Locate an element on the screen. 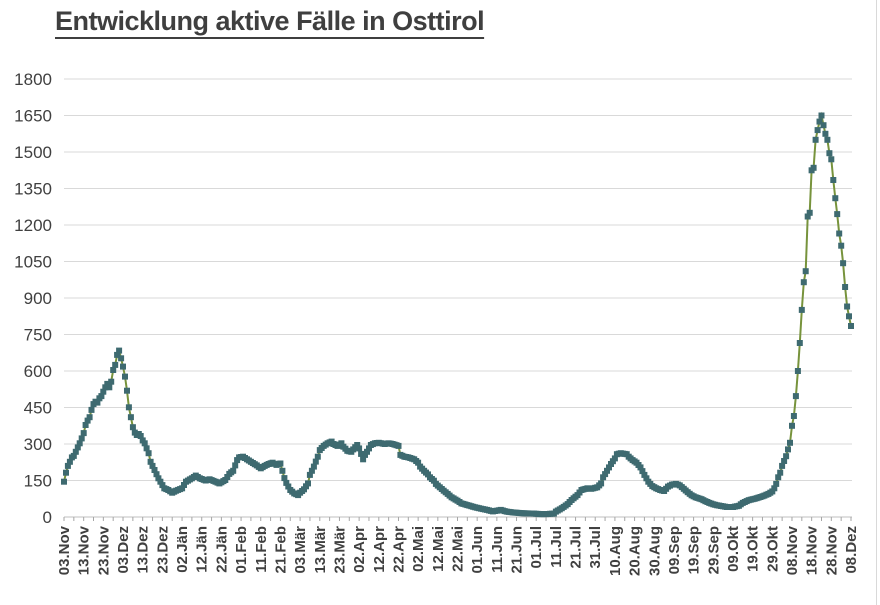 This screenshot has width=880, height=605. x-tick-label: 13.Mär is located at coordinates (320, 550).